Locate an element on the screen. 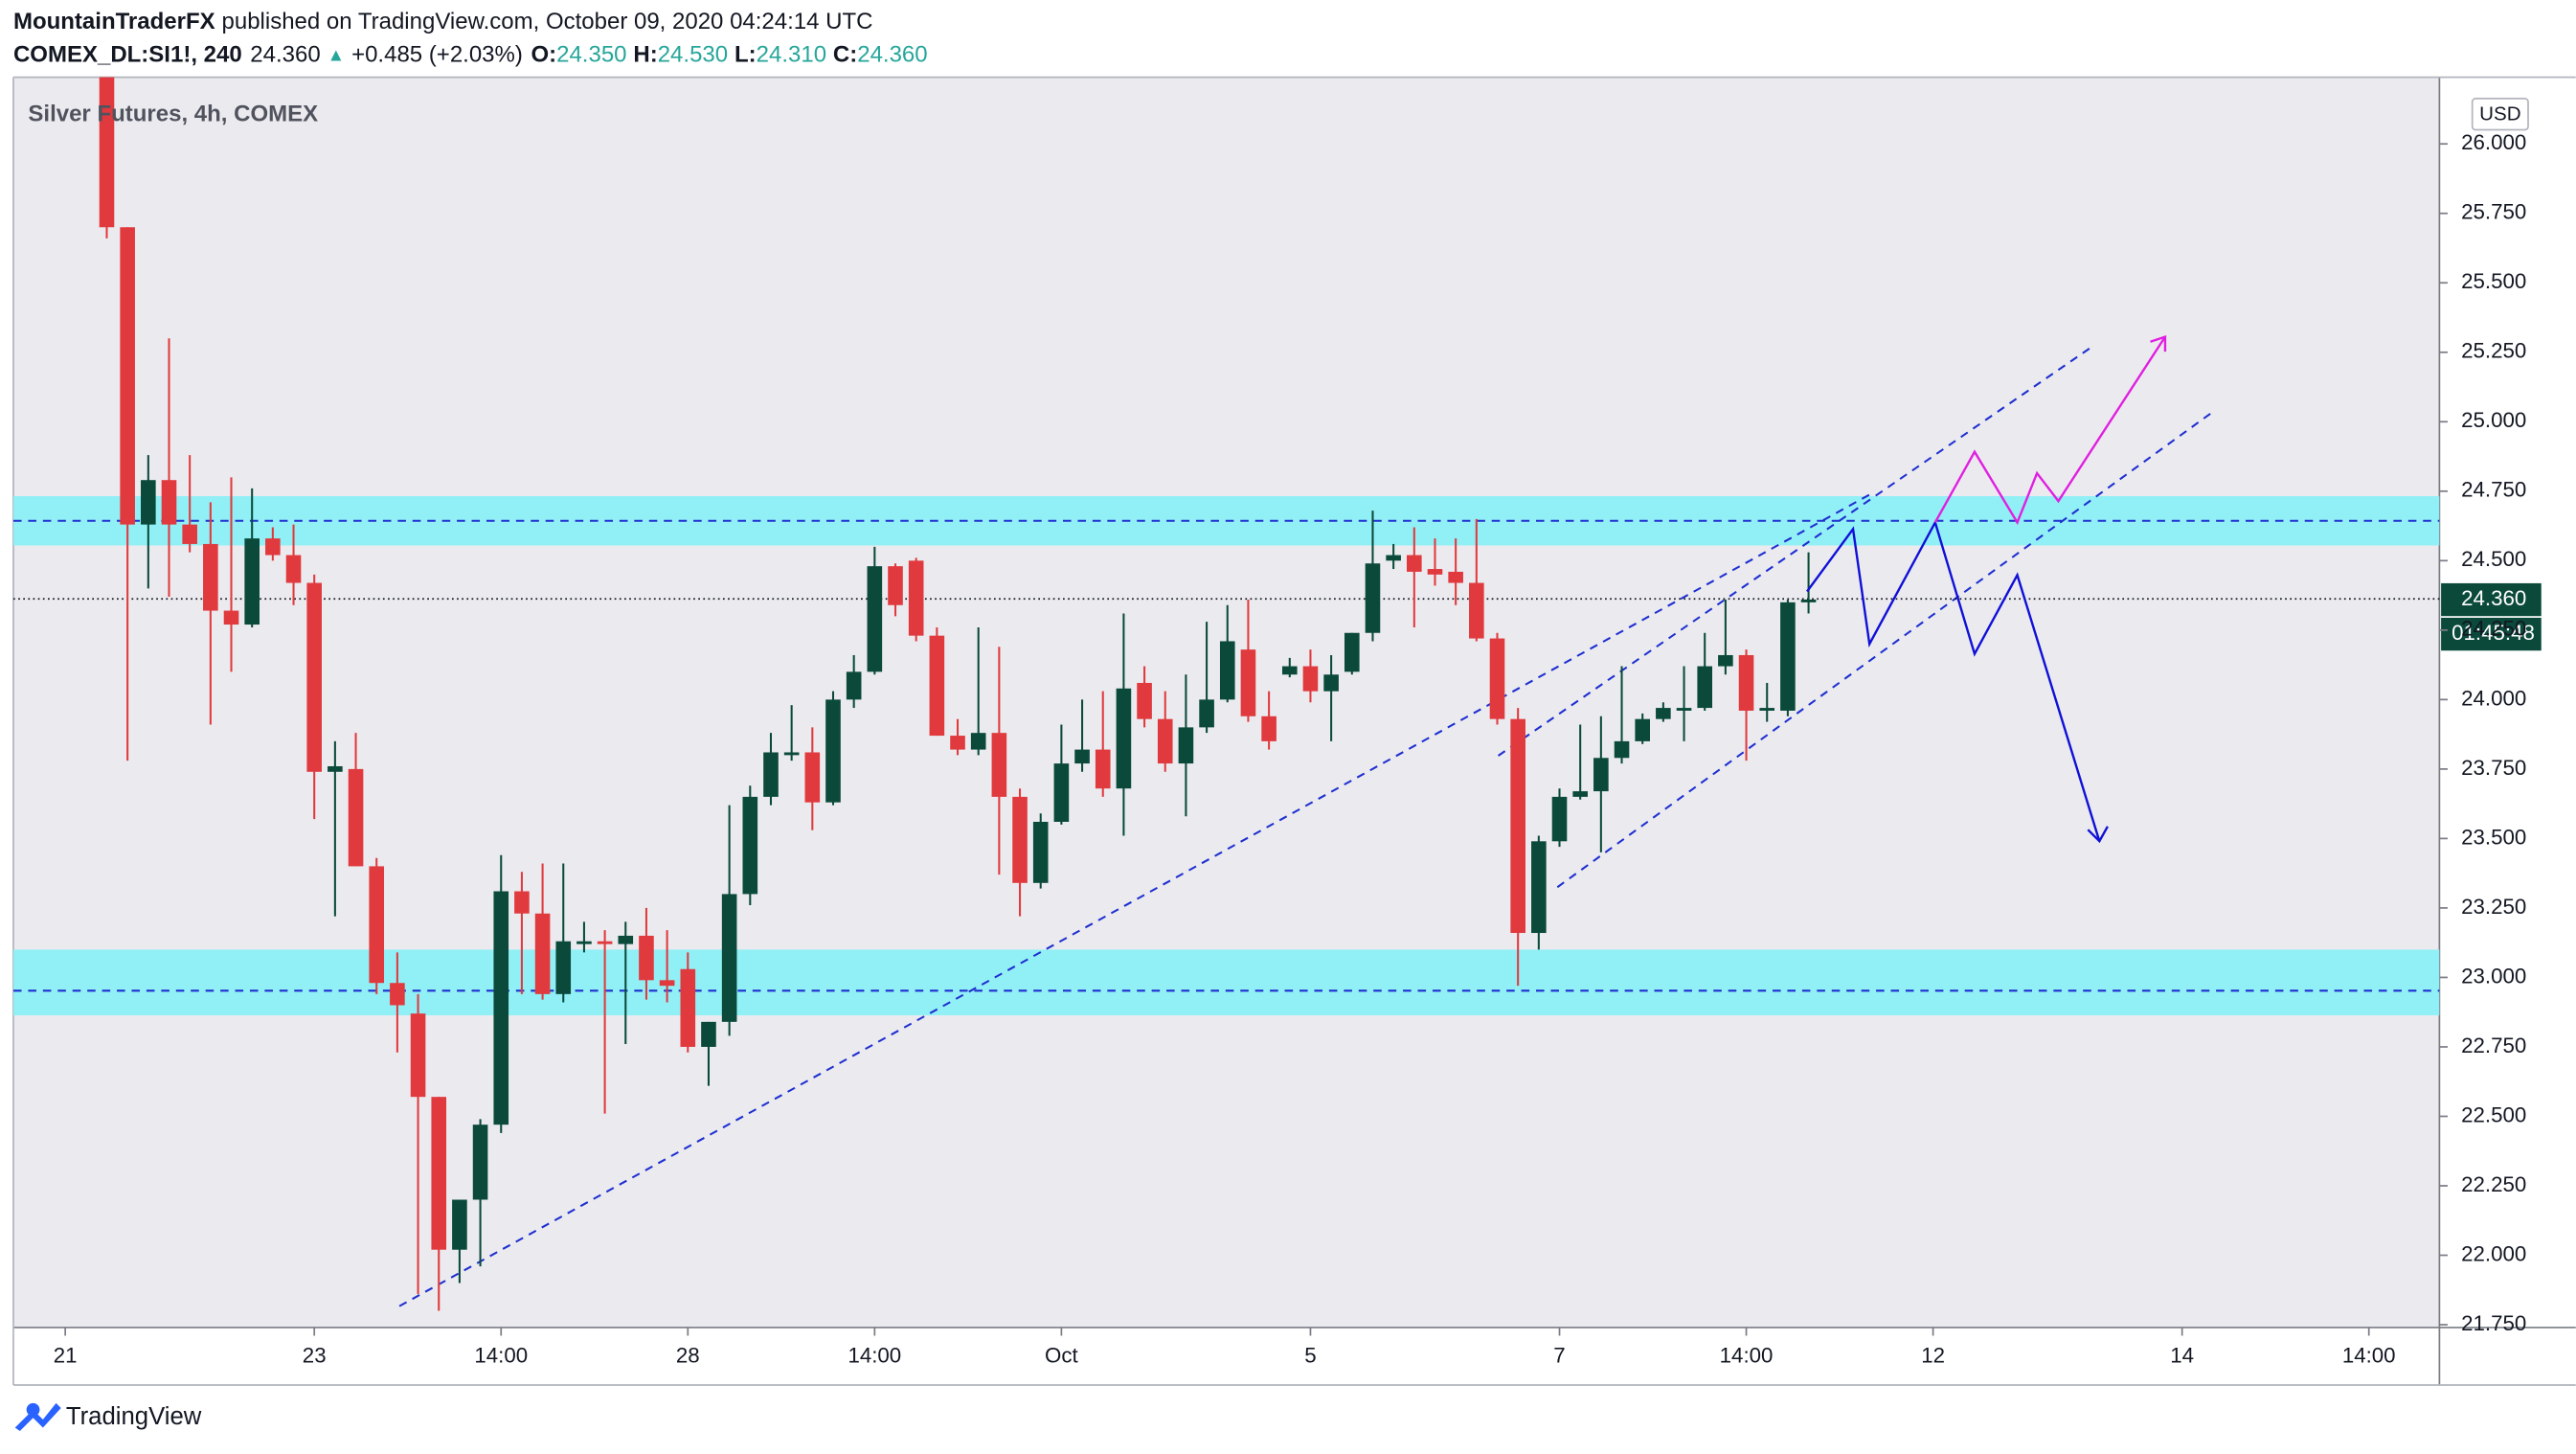 Image resolution: width=2576 pixels, height=1454 pixels. y-tick-label: 22.750 is located at coordinates (2493, 1045).